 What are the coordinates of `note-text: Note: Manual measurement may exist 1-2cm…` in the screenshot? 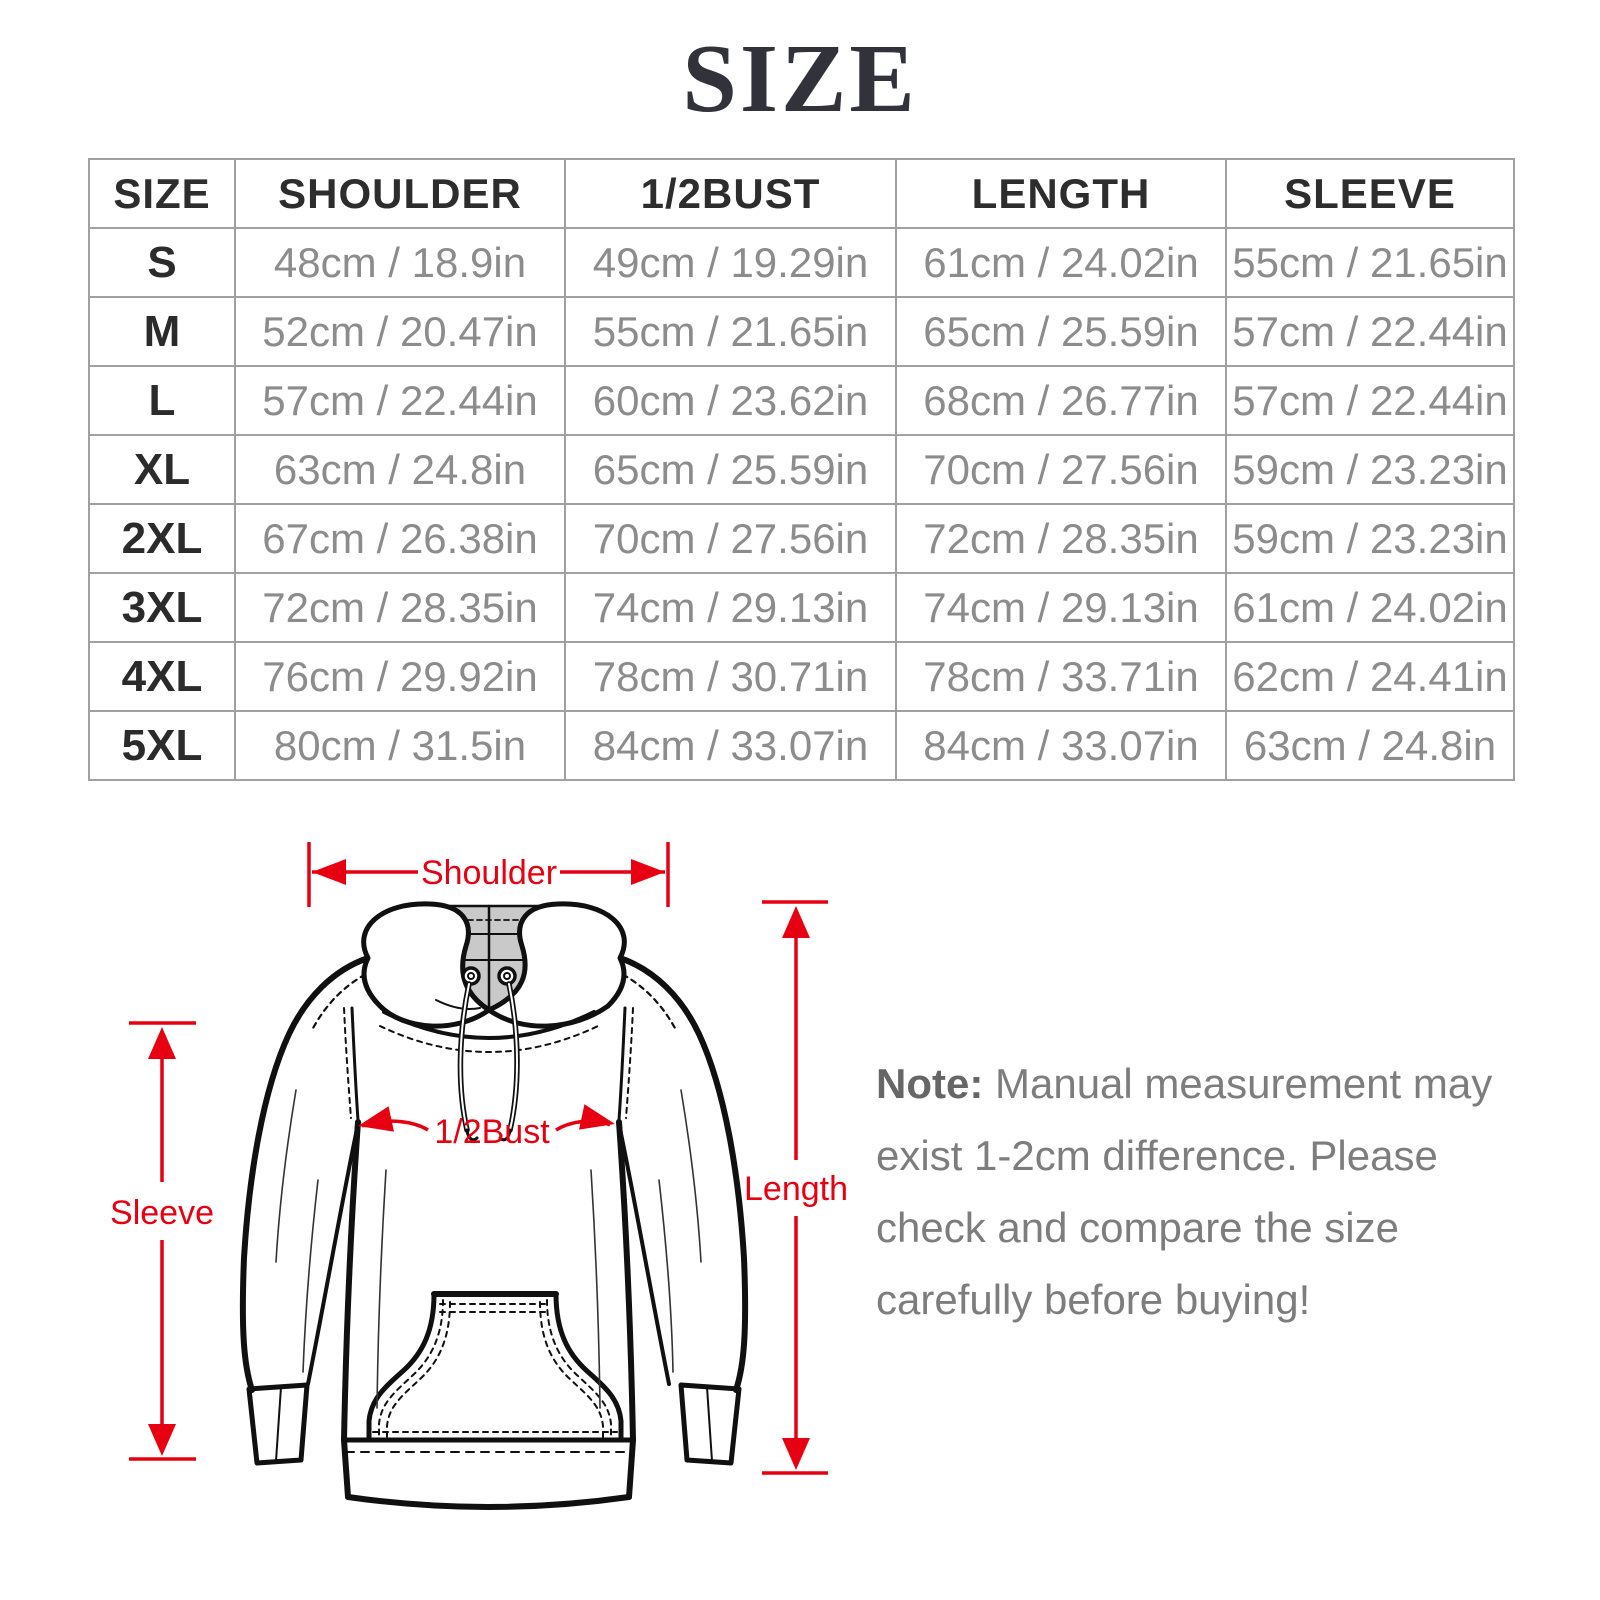 It's located at (1191, 1192).